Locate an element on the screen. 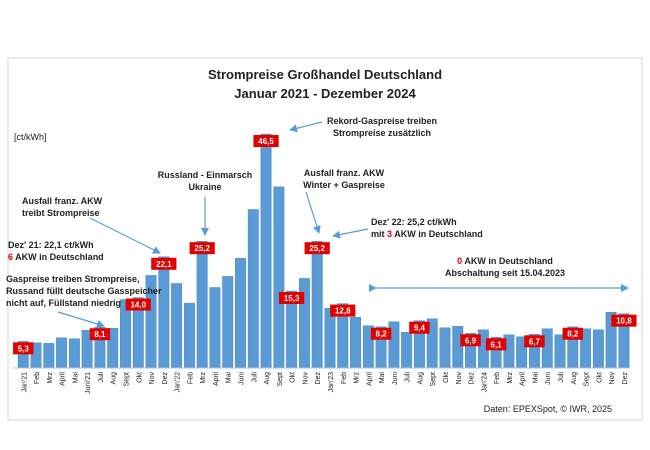 This screenshot has height=450, width=650. annotation-ausfall-akw-2: Ausfall franz. AKW Winter + Gaspreise is located at coordinates (344, 179).